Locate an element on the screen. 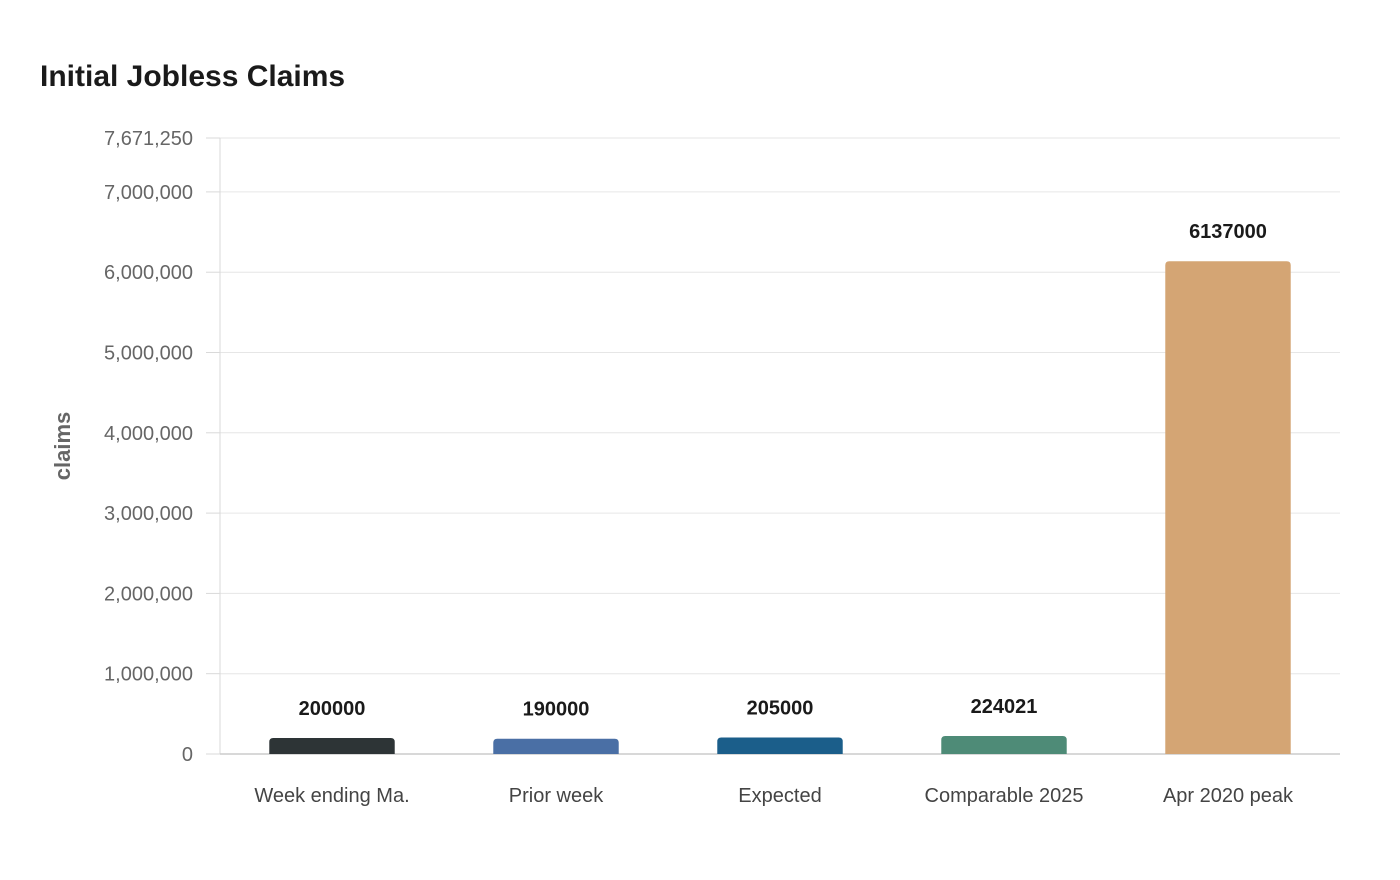 The width and height of the screenshot is (1400, 880). y-tick-label: 3,000,000 is located at coordinates (148, 514).